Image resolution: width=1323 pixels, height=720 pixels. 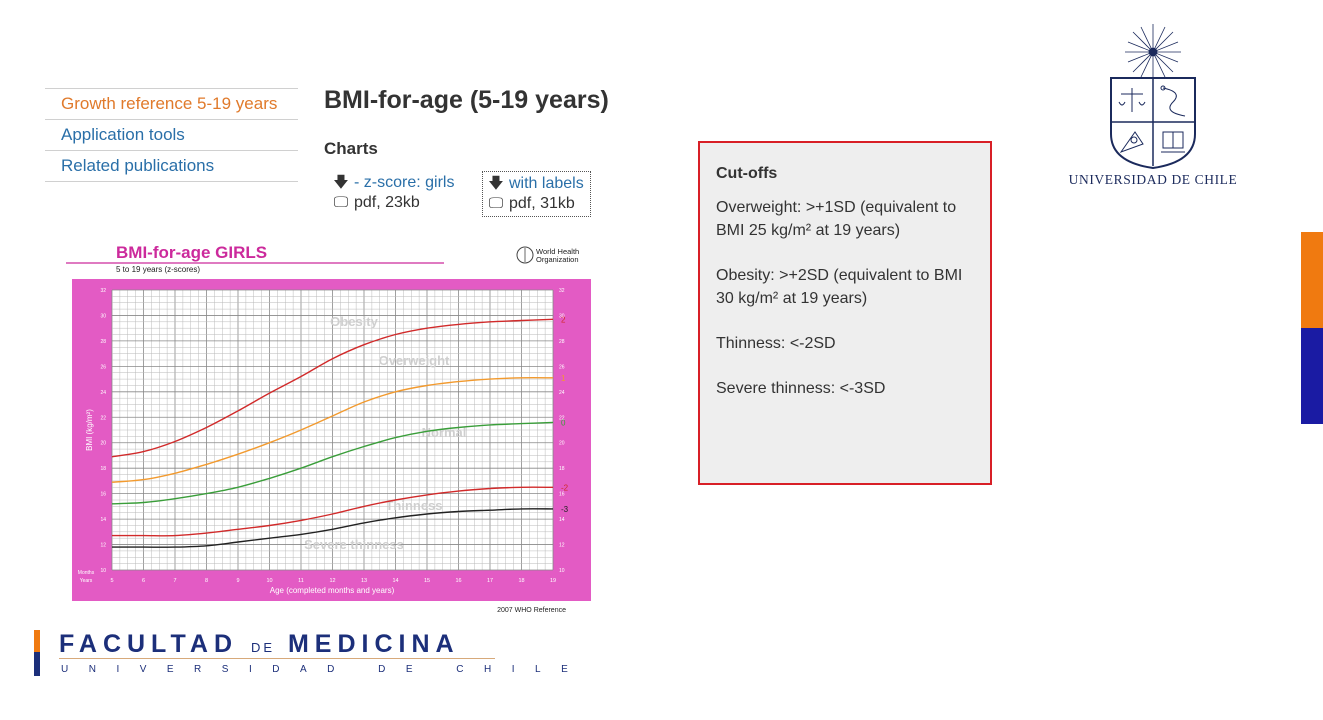 I want to click on cutoff-thinness: Thinness: <-2SD, so click(x=776, y=343).